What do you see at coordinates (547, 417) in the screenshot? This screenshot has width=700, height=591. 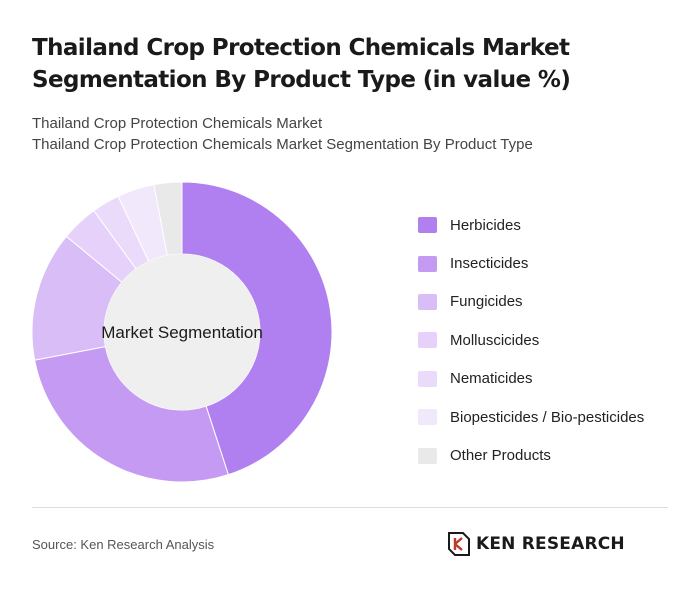 I see `legend-label: Biopesticides / Bio-pesticides` at bounding box center [547, 417].